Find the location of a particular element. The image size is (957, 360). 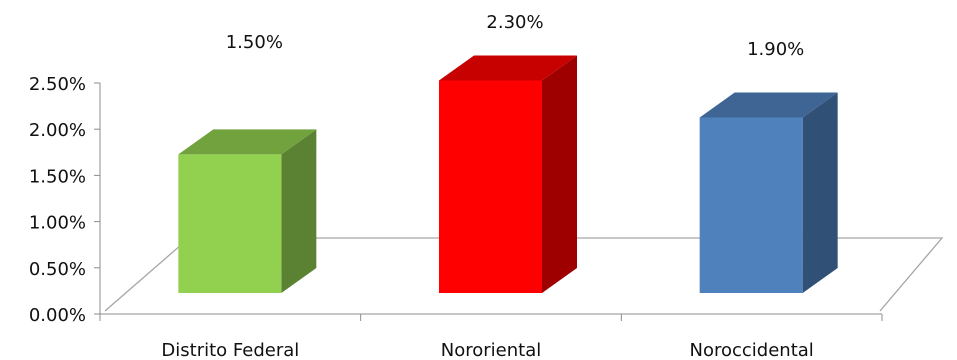

y-tick-label: 1.50% is located at coordinates (57, 176).